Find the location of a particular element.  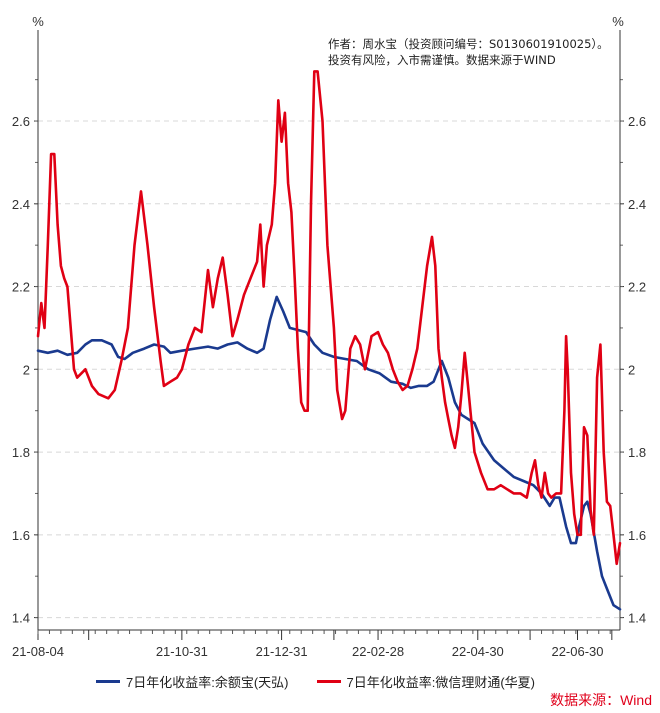

author-note-line: 作者：周水宝（投资顾问编号：S0130601910025）。 is located at coordinates (468, 44).